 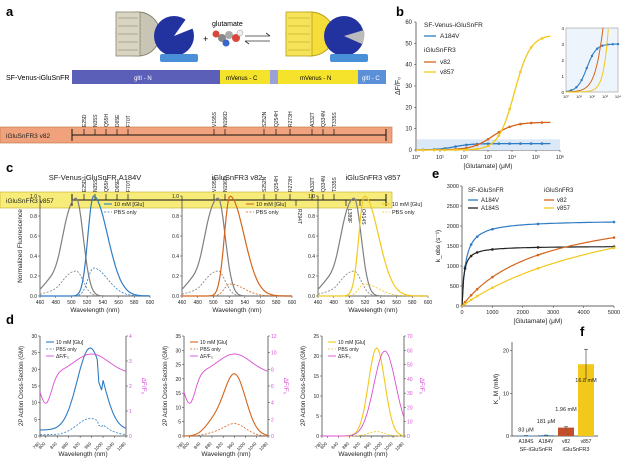 What do you see at coordinates (107, 120) in the screenshot?
I see `mutation-label: Q55H` at bounding box center [107, 120].